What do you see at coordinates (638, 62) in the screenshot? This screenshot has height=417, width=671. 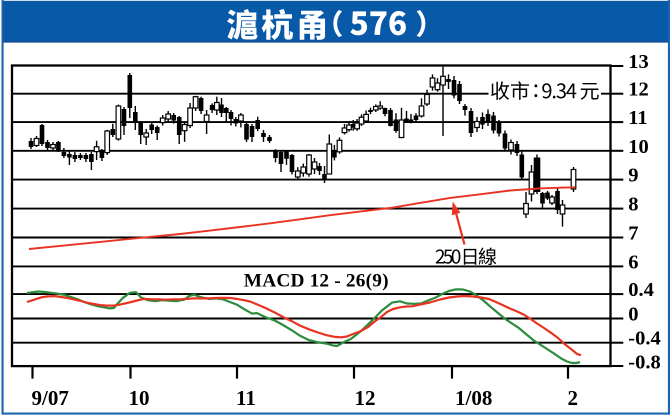 I see `svg-text: 13` at bounding box center [638, 62].